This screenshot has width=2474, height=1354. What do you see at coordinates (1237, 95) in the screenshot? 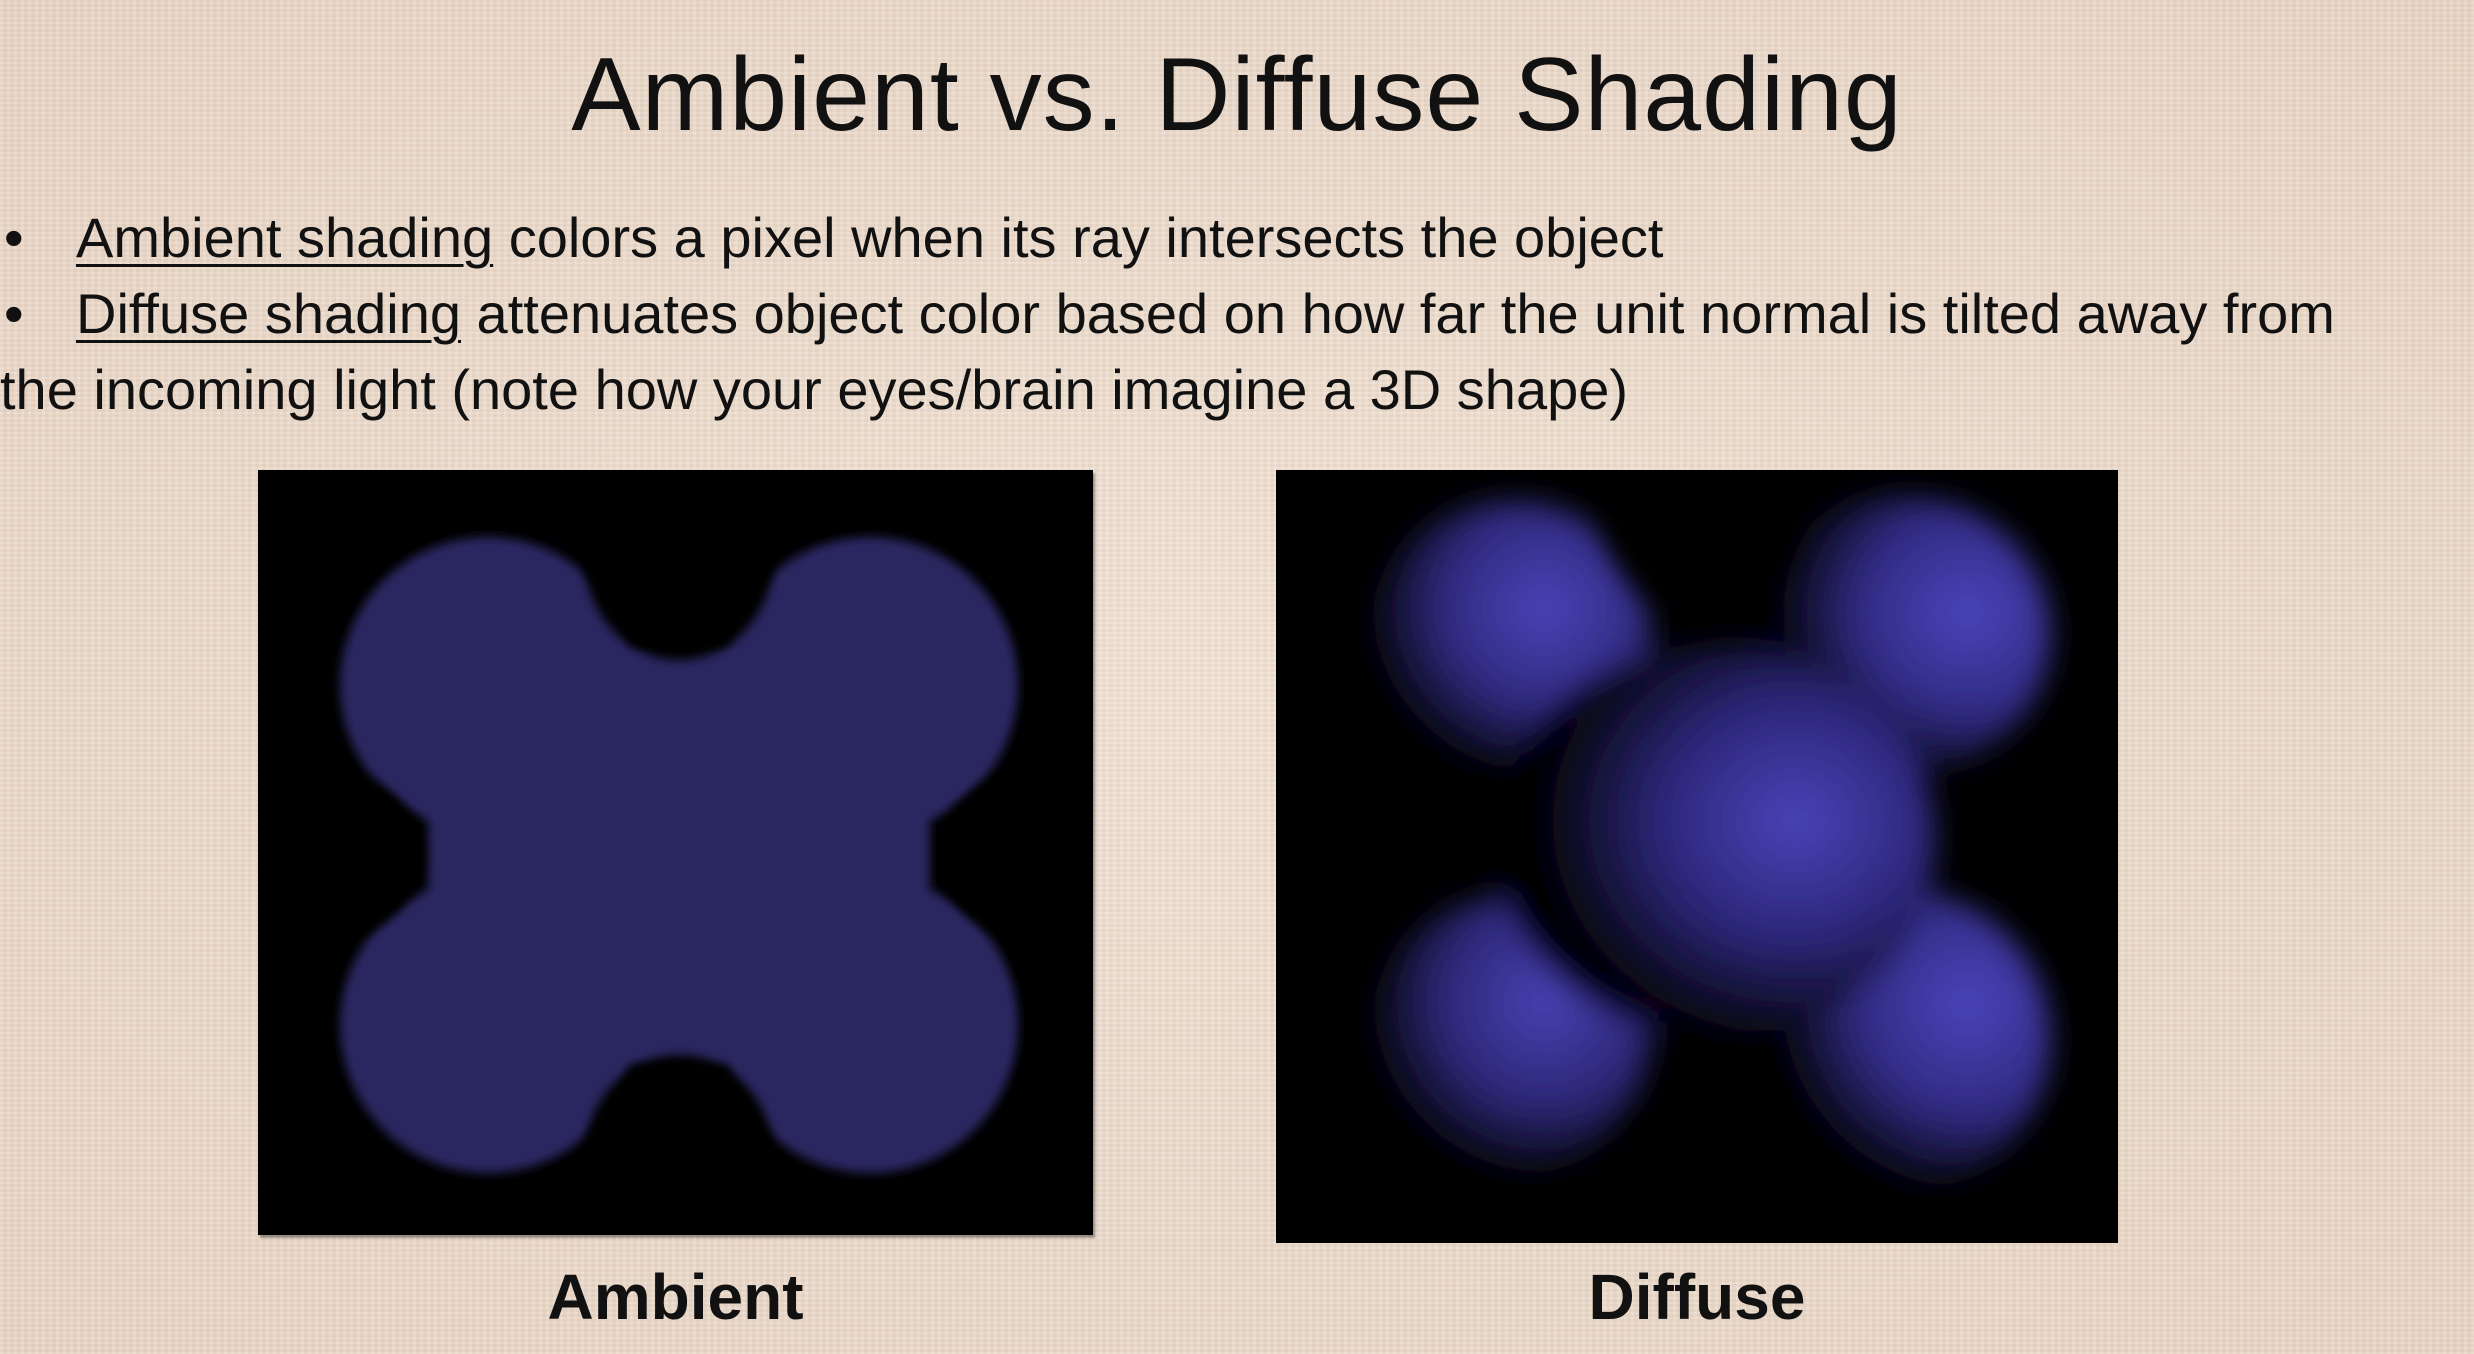
I see `slide-title: Ambient vs. Diffuse Shading` at bounding box center [1237, 95].